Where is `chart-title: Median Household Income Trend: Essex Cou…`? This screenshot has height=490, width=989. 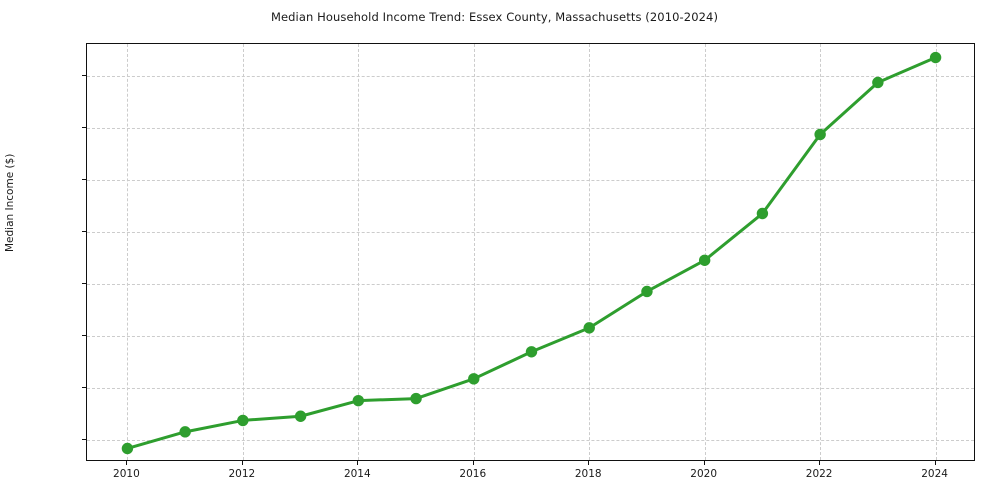
chart-title: Median Household Income Trend: Essex Cou… is located at coordinates (494, 17).